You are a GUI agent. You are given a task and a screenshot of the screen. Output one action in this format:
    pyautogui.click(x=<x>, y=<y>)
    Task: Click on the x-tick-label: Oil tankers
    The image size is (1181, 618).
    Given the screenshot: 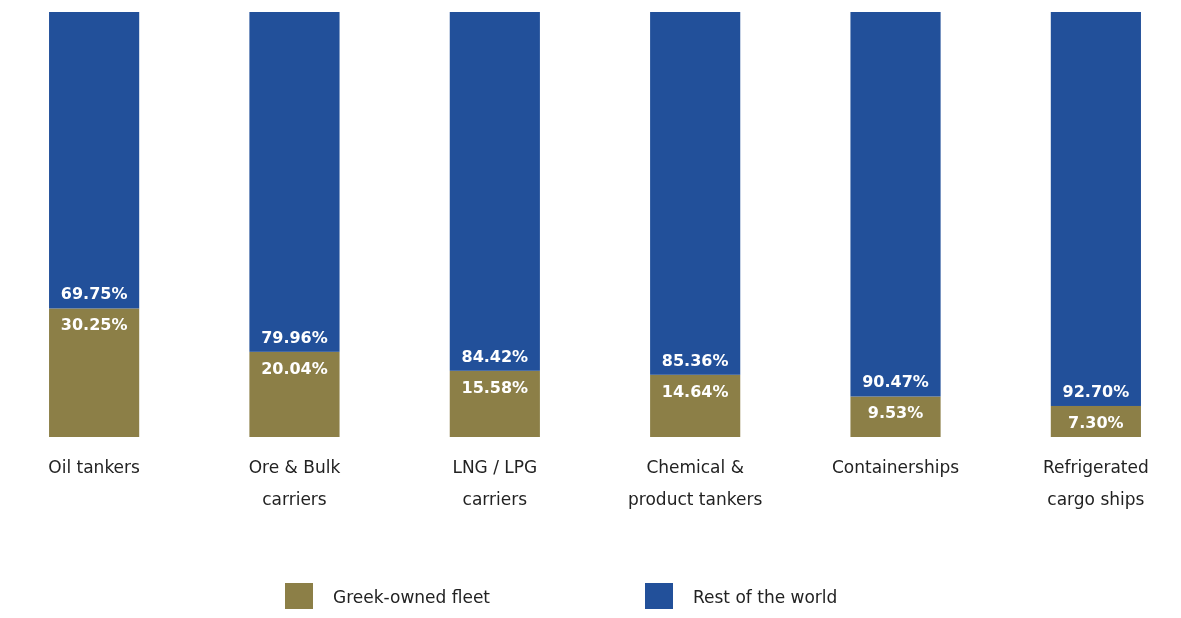 What is the action you would take?
    pyautogui.click(x=94, y=467)
    